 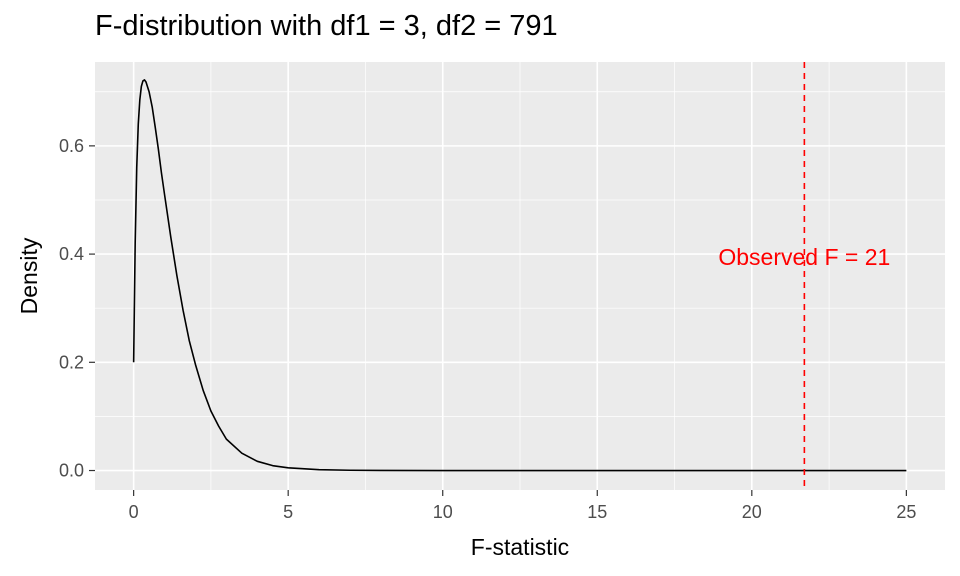 I want to click on y-tick-label: 0.6, so click(x=71, y=146).